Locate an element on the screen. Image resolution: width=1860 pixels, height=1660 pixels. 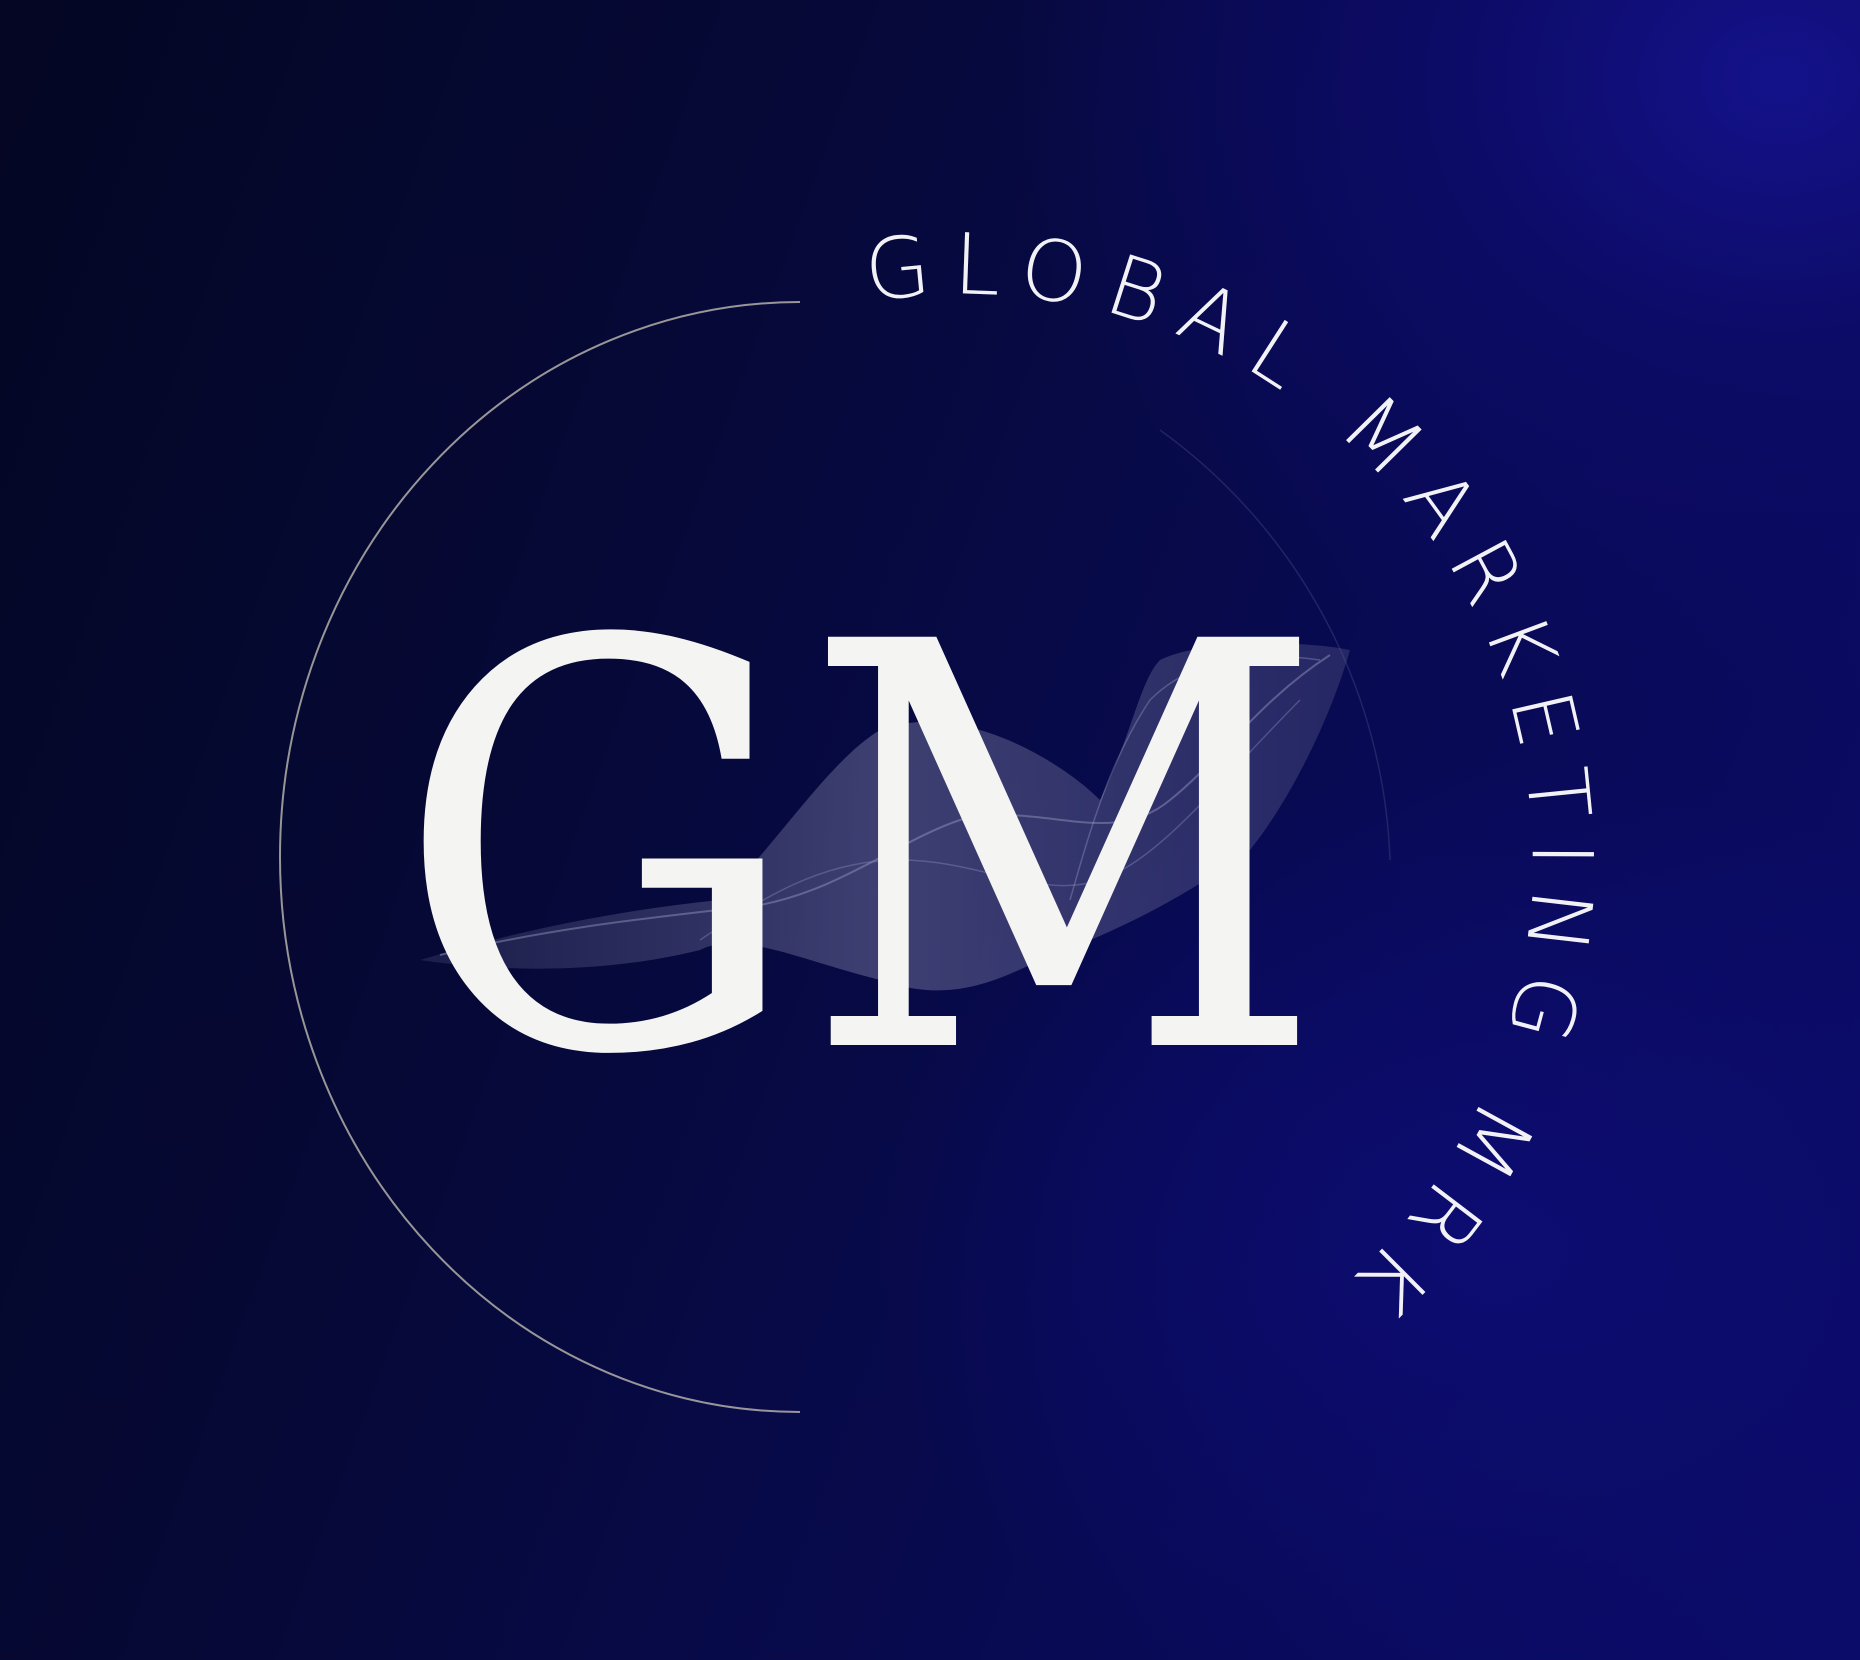
wave-ribbon is located at coordinates (885, 817).